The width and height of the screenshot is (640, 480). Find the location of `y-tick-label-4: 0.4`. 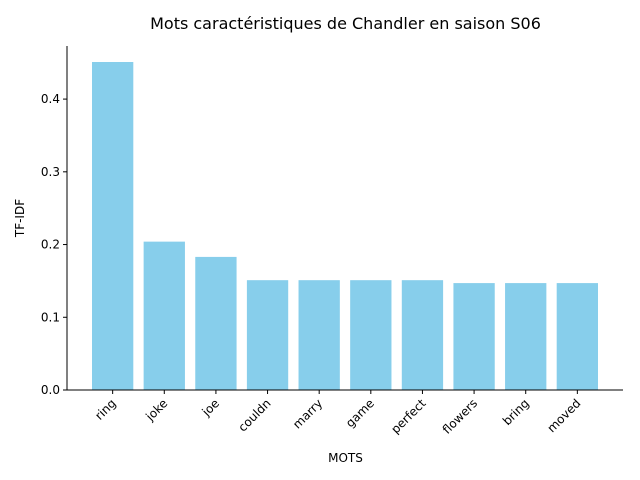

y-tick-label-4: 0.4 is located at coordinates (50, 99).